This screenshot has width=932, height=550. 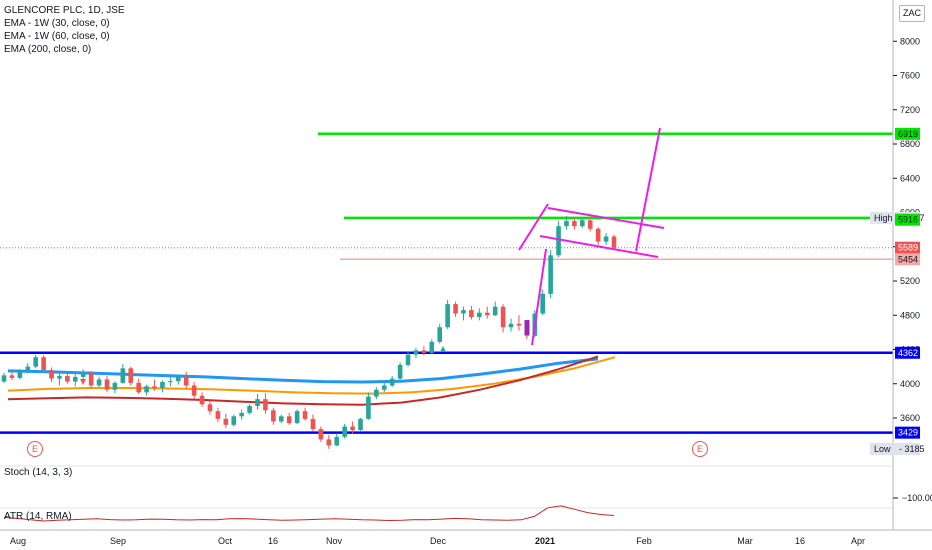 What do you see at coordinates (443, 349) in the screenshot?
I see `up-triangle-icon` at bounding box center [443, 349].